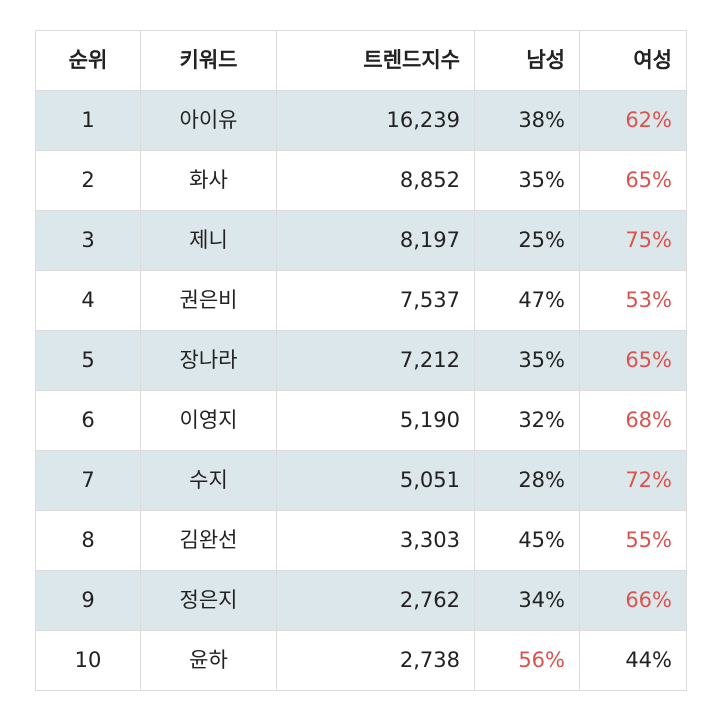 The image size is (719, 710). Describe the element at coordinates (527, 120) in the screenshot. I see `cell-male: 38%` at that location.